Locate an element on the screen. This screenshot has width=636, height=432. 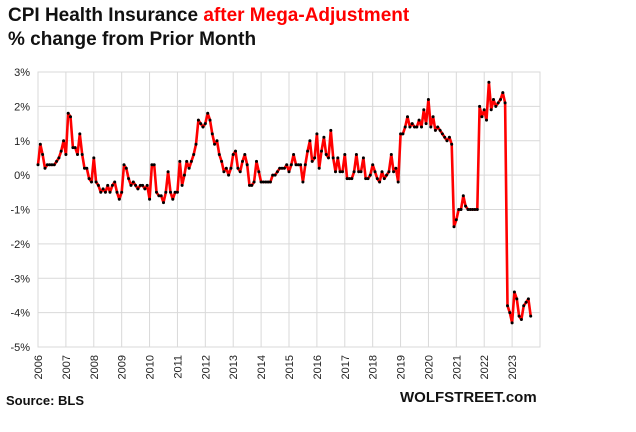
x-tick-label: 2012 is located at coordinates (206, 367).